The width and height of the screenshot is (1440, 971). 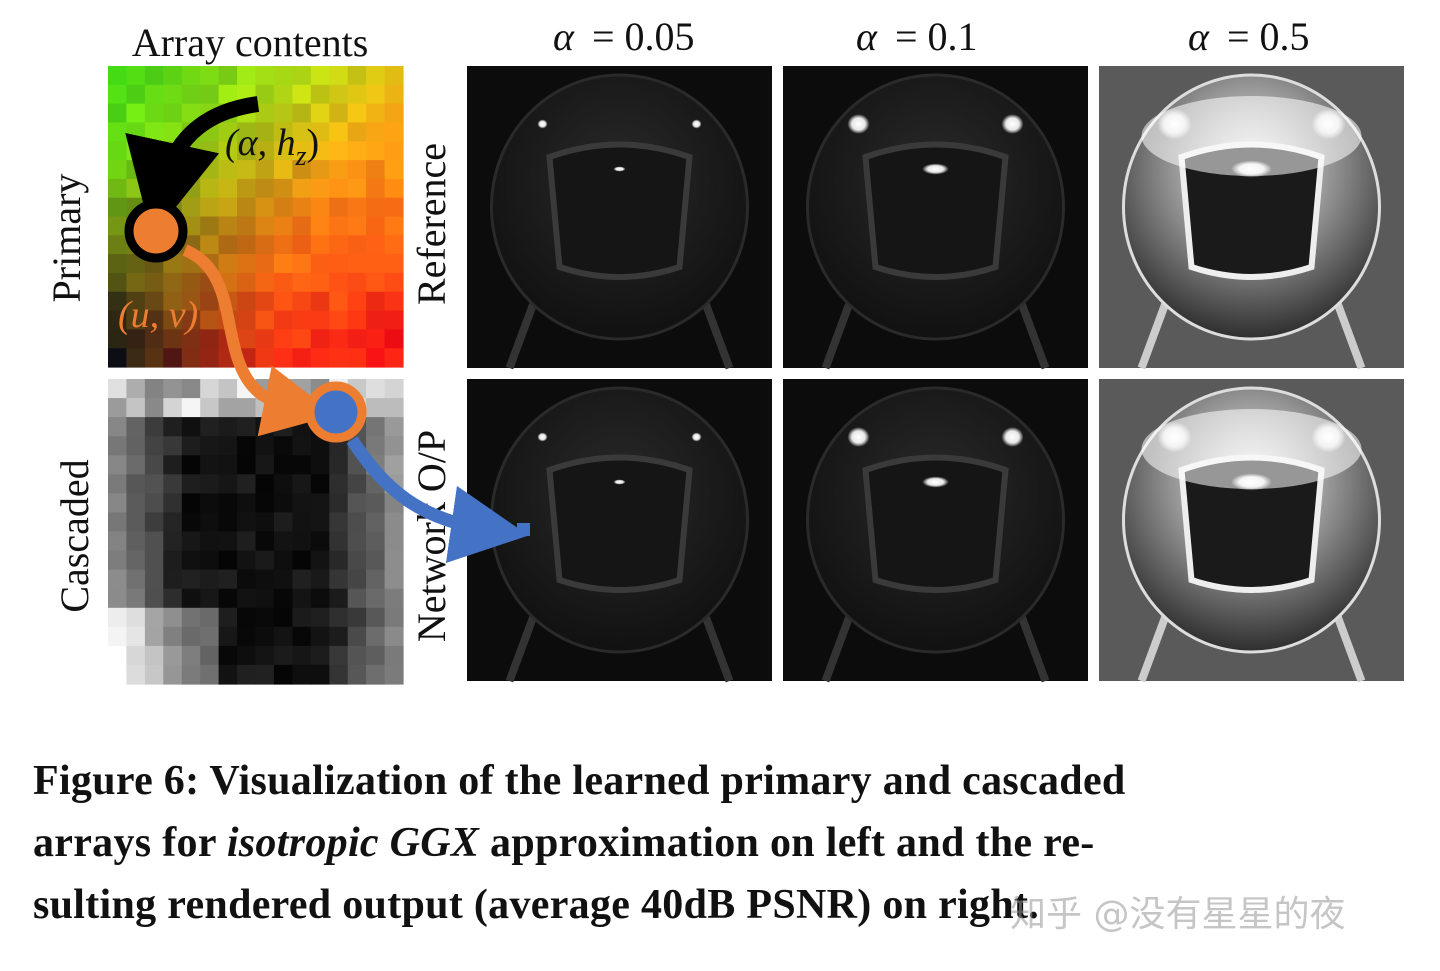 I want to click on network-label: Network O/P, so click(x=431, y=536).